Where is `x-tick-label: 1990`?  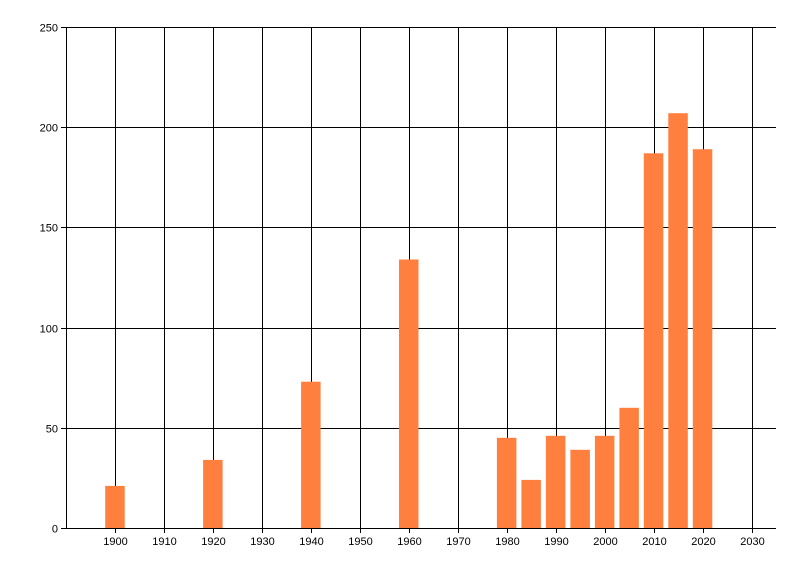 x-tick-label: 1990 is located at coordinates (556, 542).